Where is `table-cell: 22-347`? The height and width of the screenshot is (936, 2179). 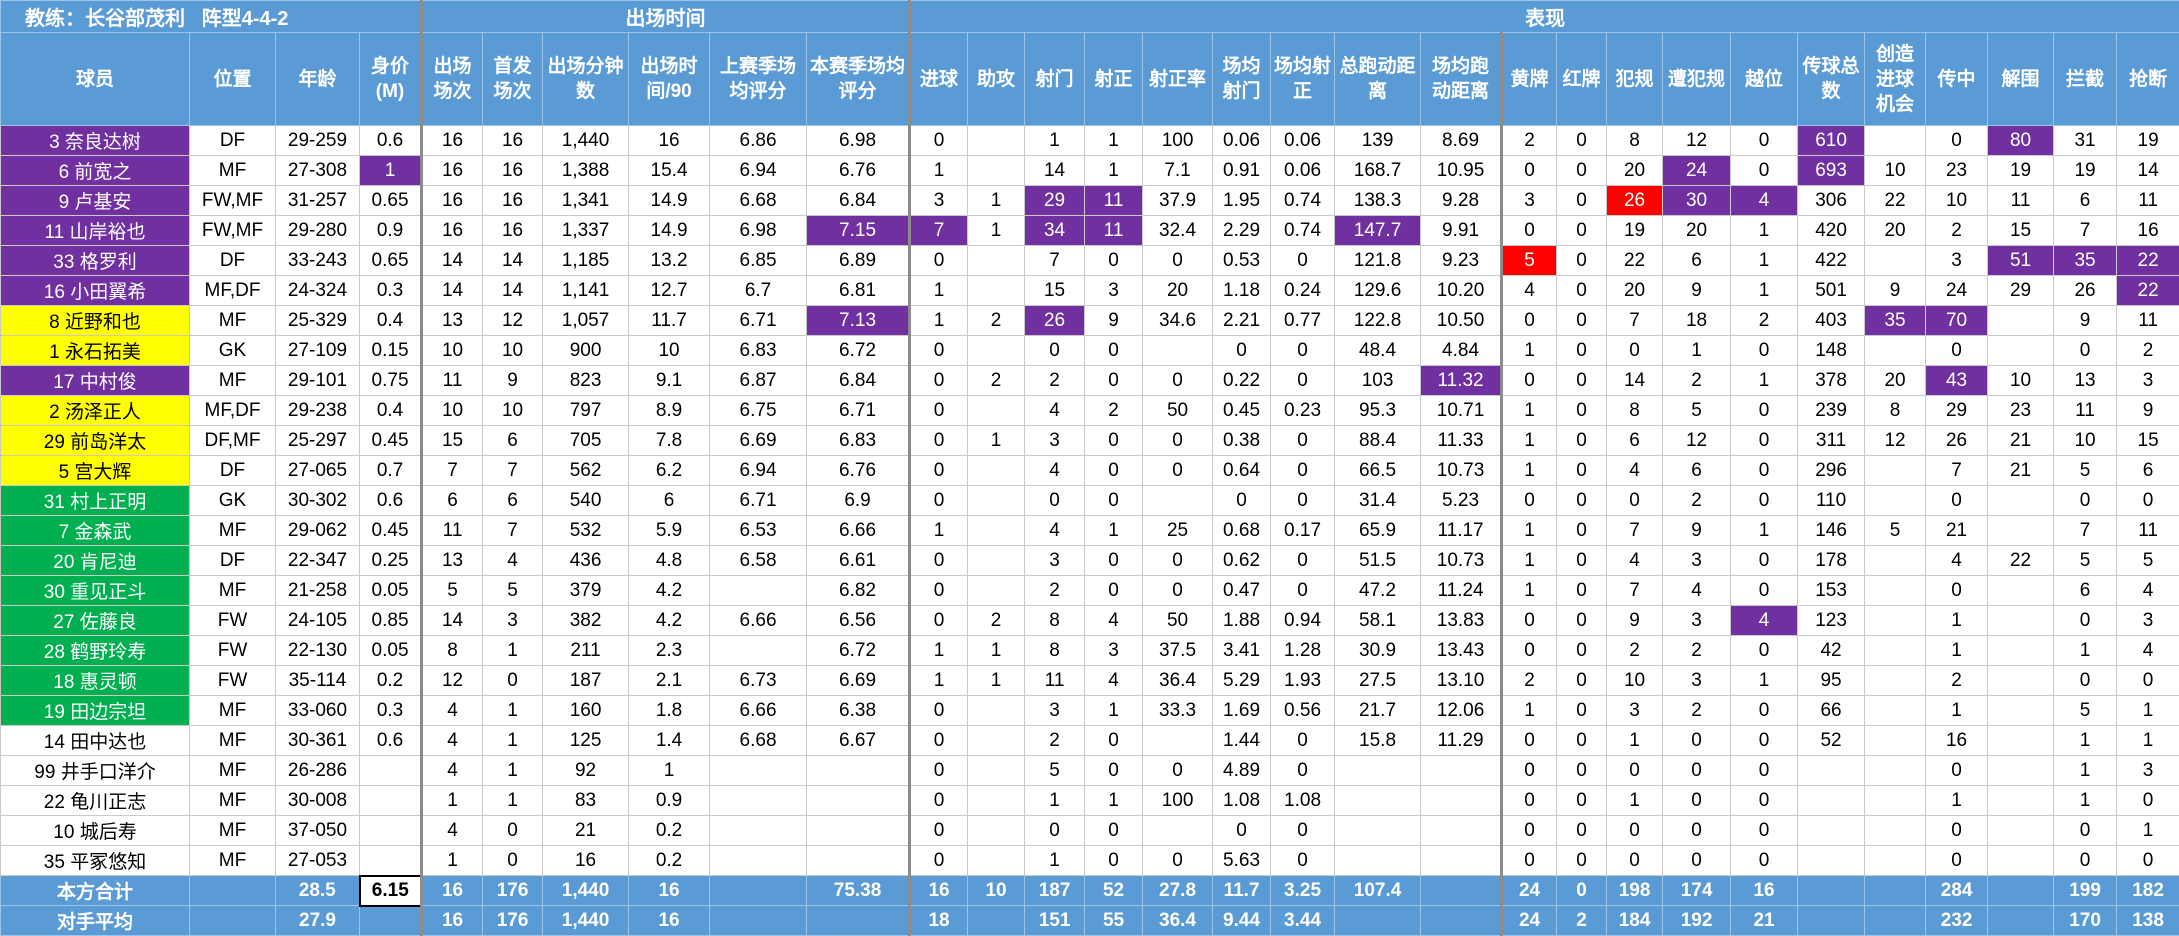 table-cell: 22-347 is located at coordinates (318, 561).